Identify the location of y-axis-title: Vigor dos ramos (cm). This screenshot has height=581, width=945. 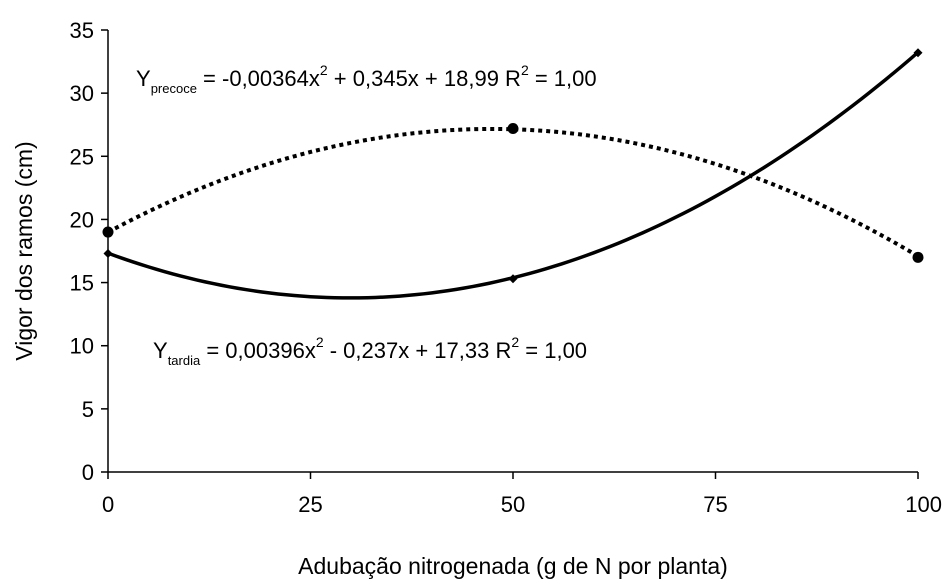
(24, 250).